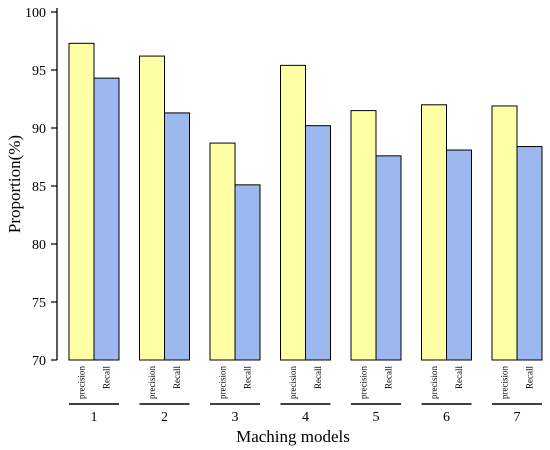 The height and width of the screenshot is (450, 550). What do you see at coordinates (235, 417) in the screenshot?
I see `category-label: 3` at bounding box center [235, 417].